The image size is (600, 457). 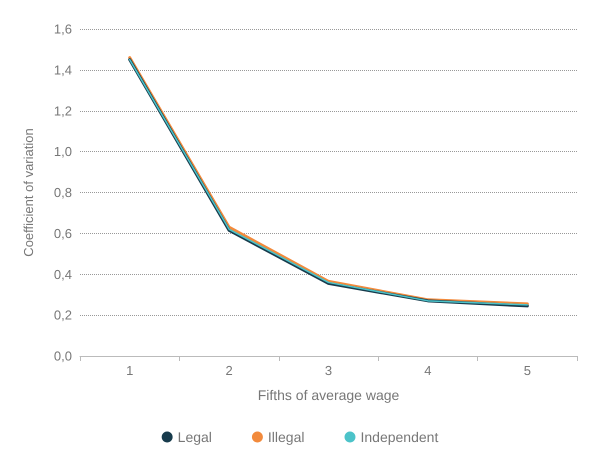 What do you see at coordinates (63, 233) in the screenshot?
I see `y-tick-label: 0,6` at bounding box center [63, 233].